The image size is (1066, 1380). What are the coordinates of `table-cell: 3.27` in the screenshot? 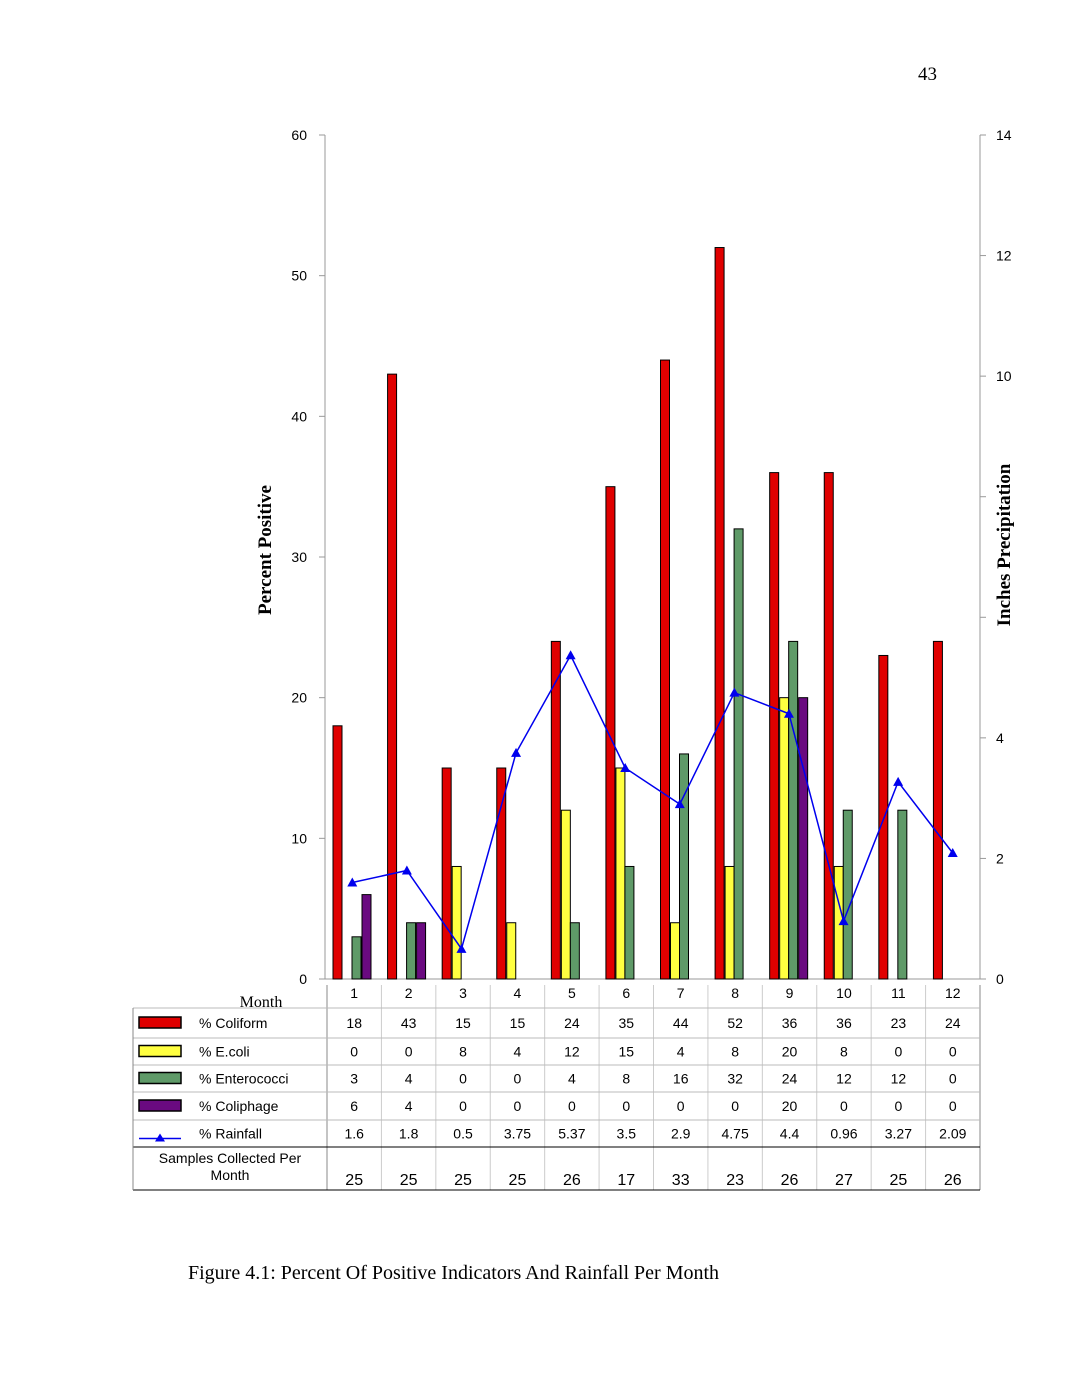 It's located at (898, 1134).